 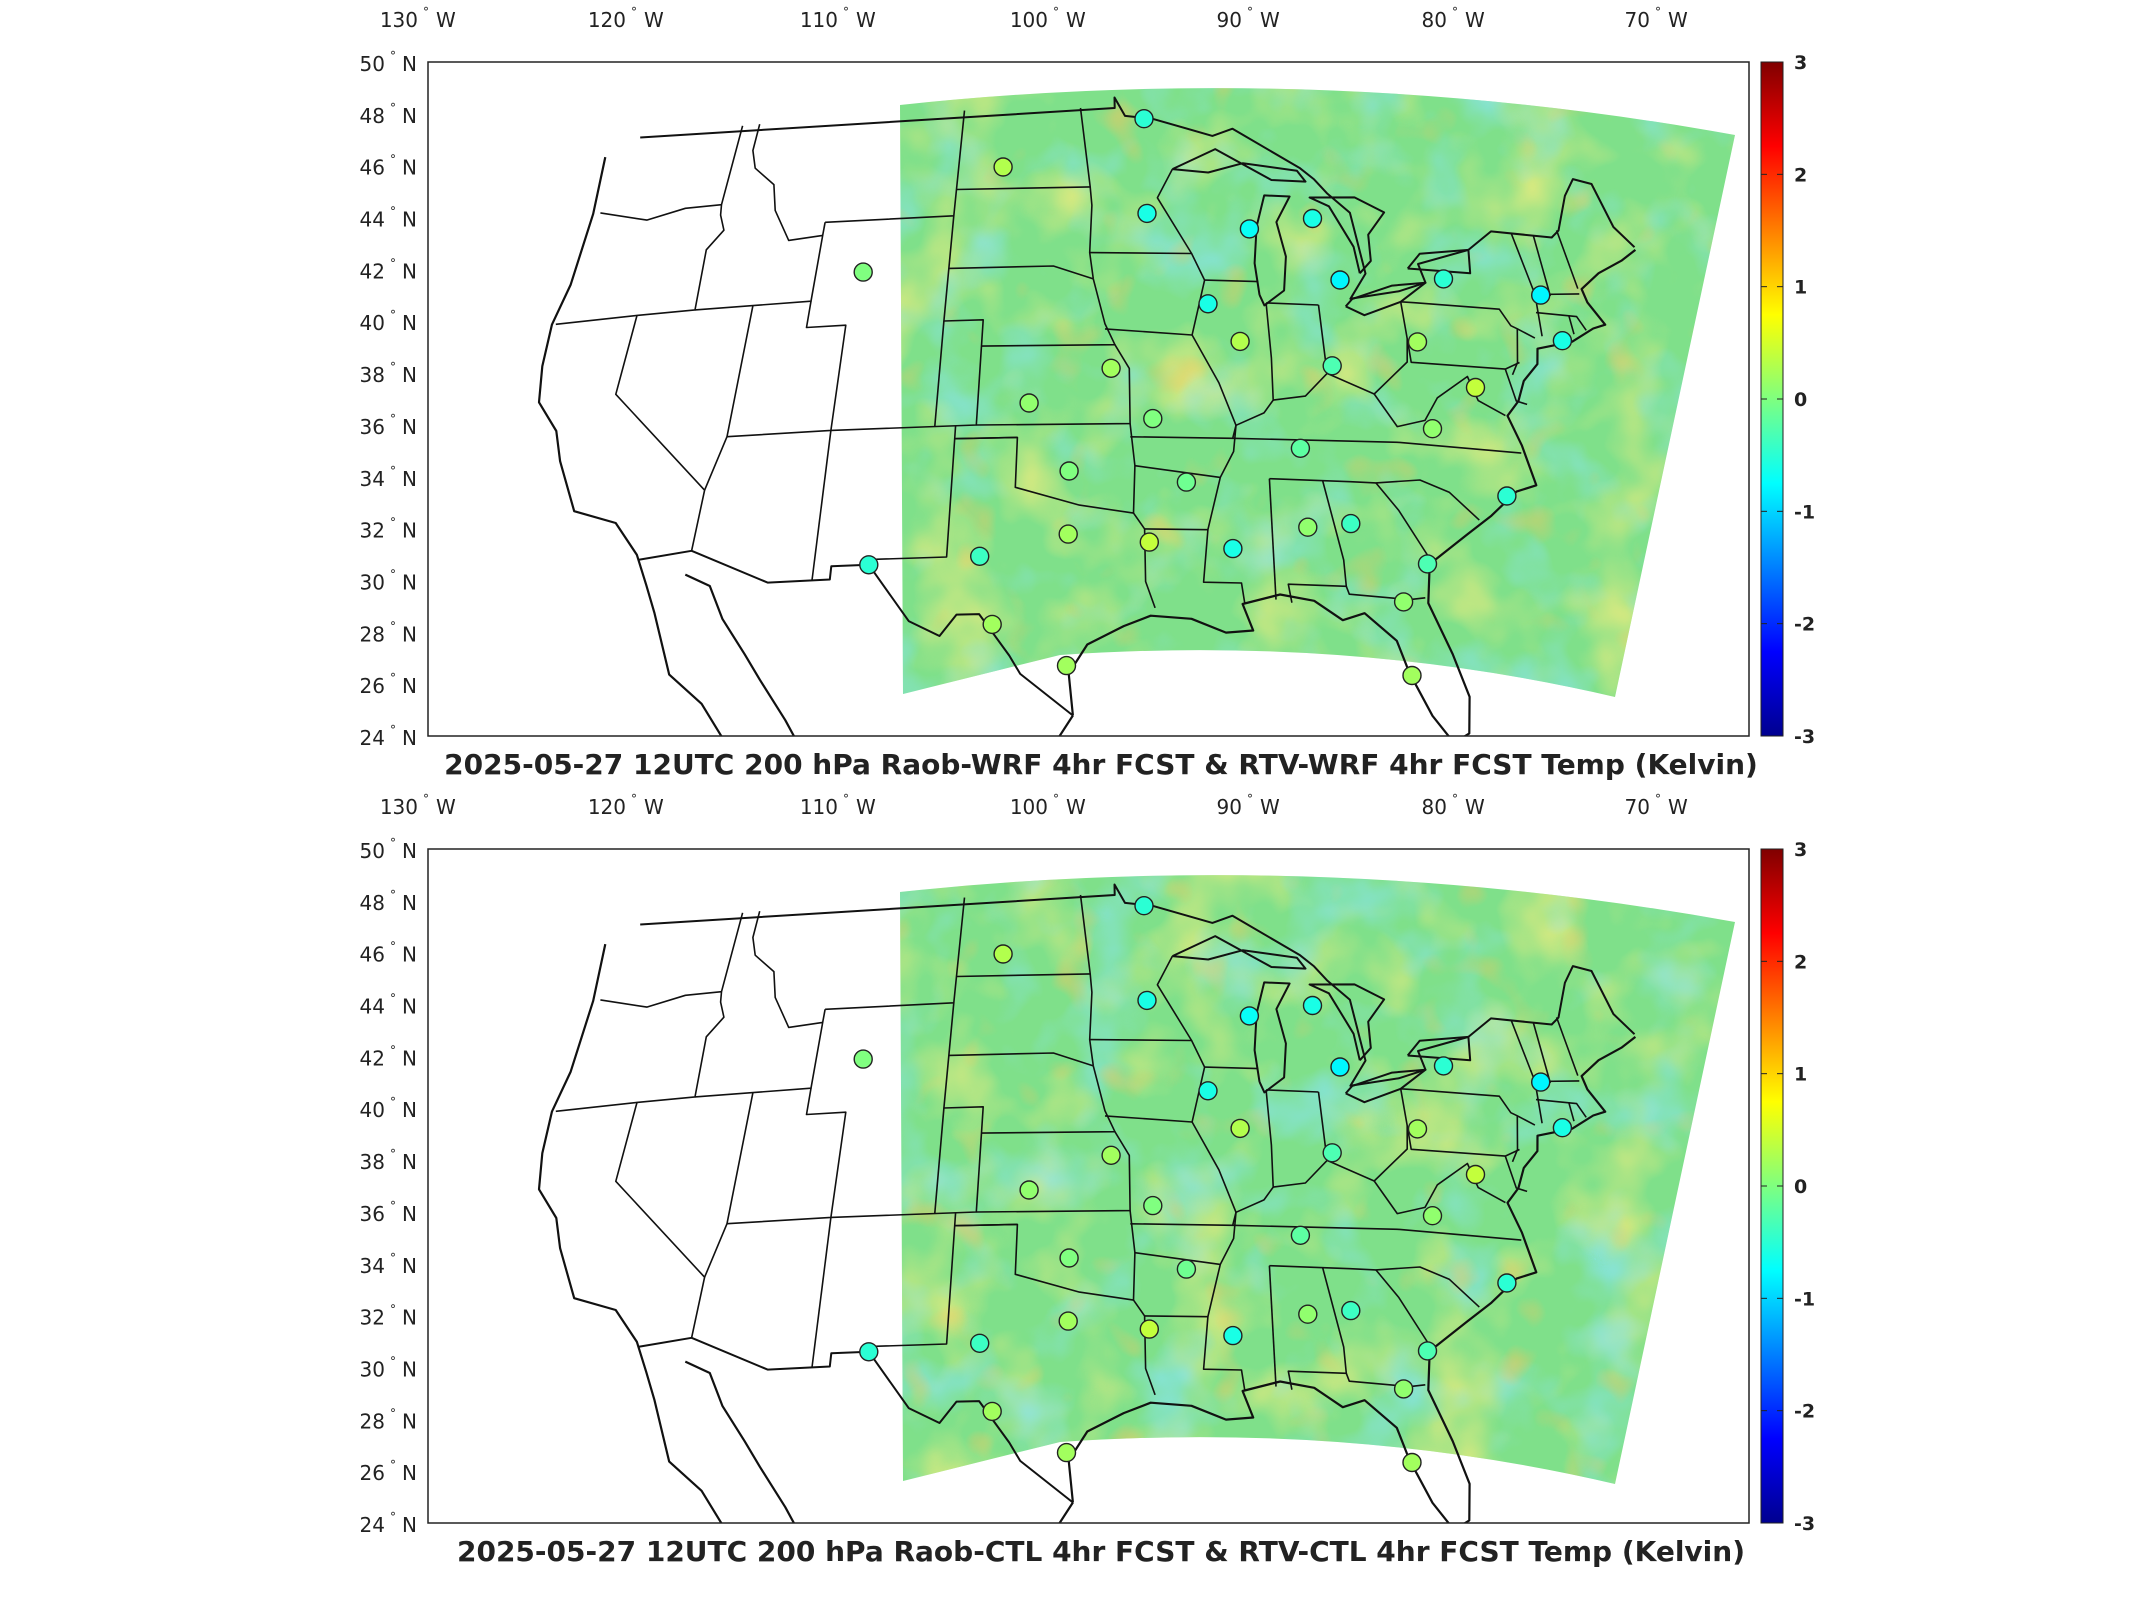 I want to click on station-markers-top, so click(x=1213, y=397).